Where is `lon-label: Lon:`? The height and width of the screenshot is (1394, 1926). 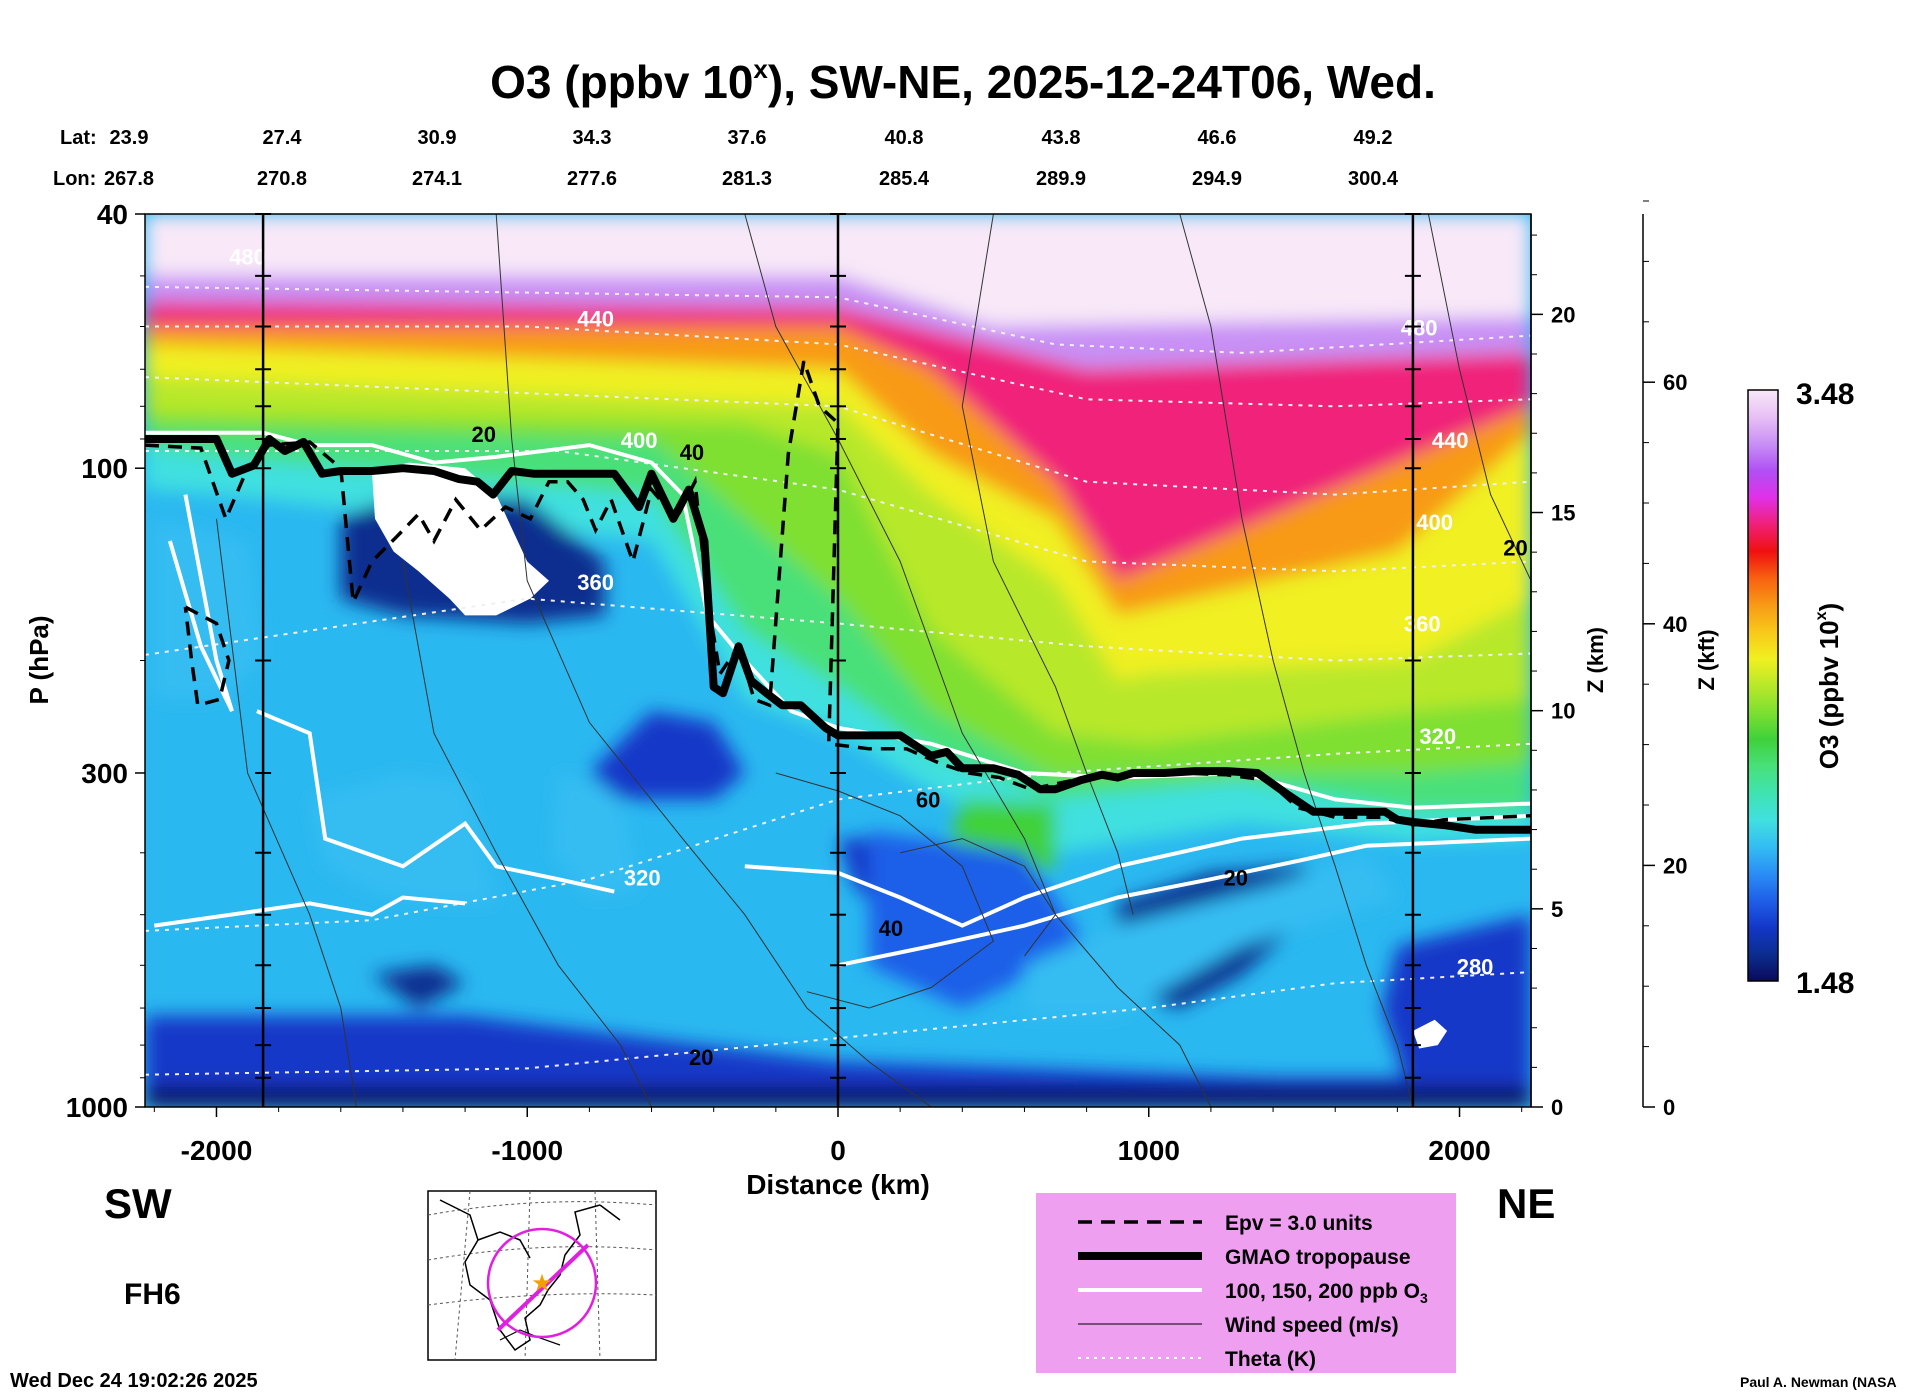
lon-label: Lon: is located at coordinates (74, 179).